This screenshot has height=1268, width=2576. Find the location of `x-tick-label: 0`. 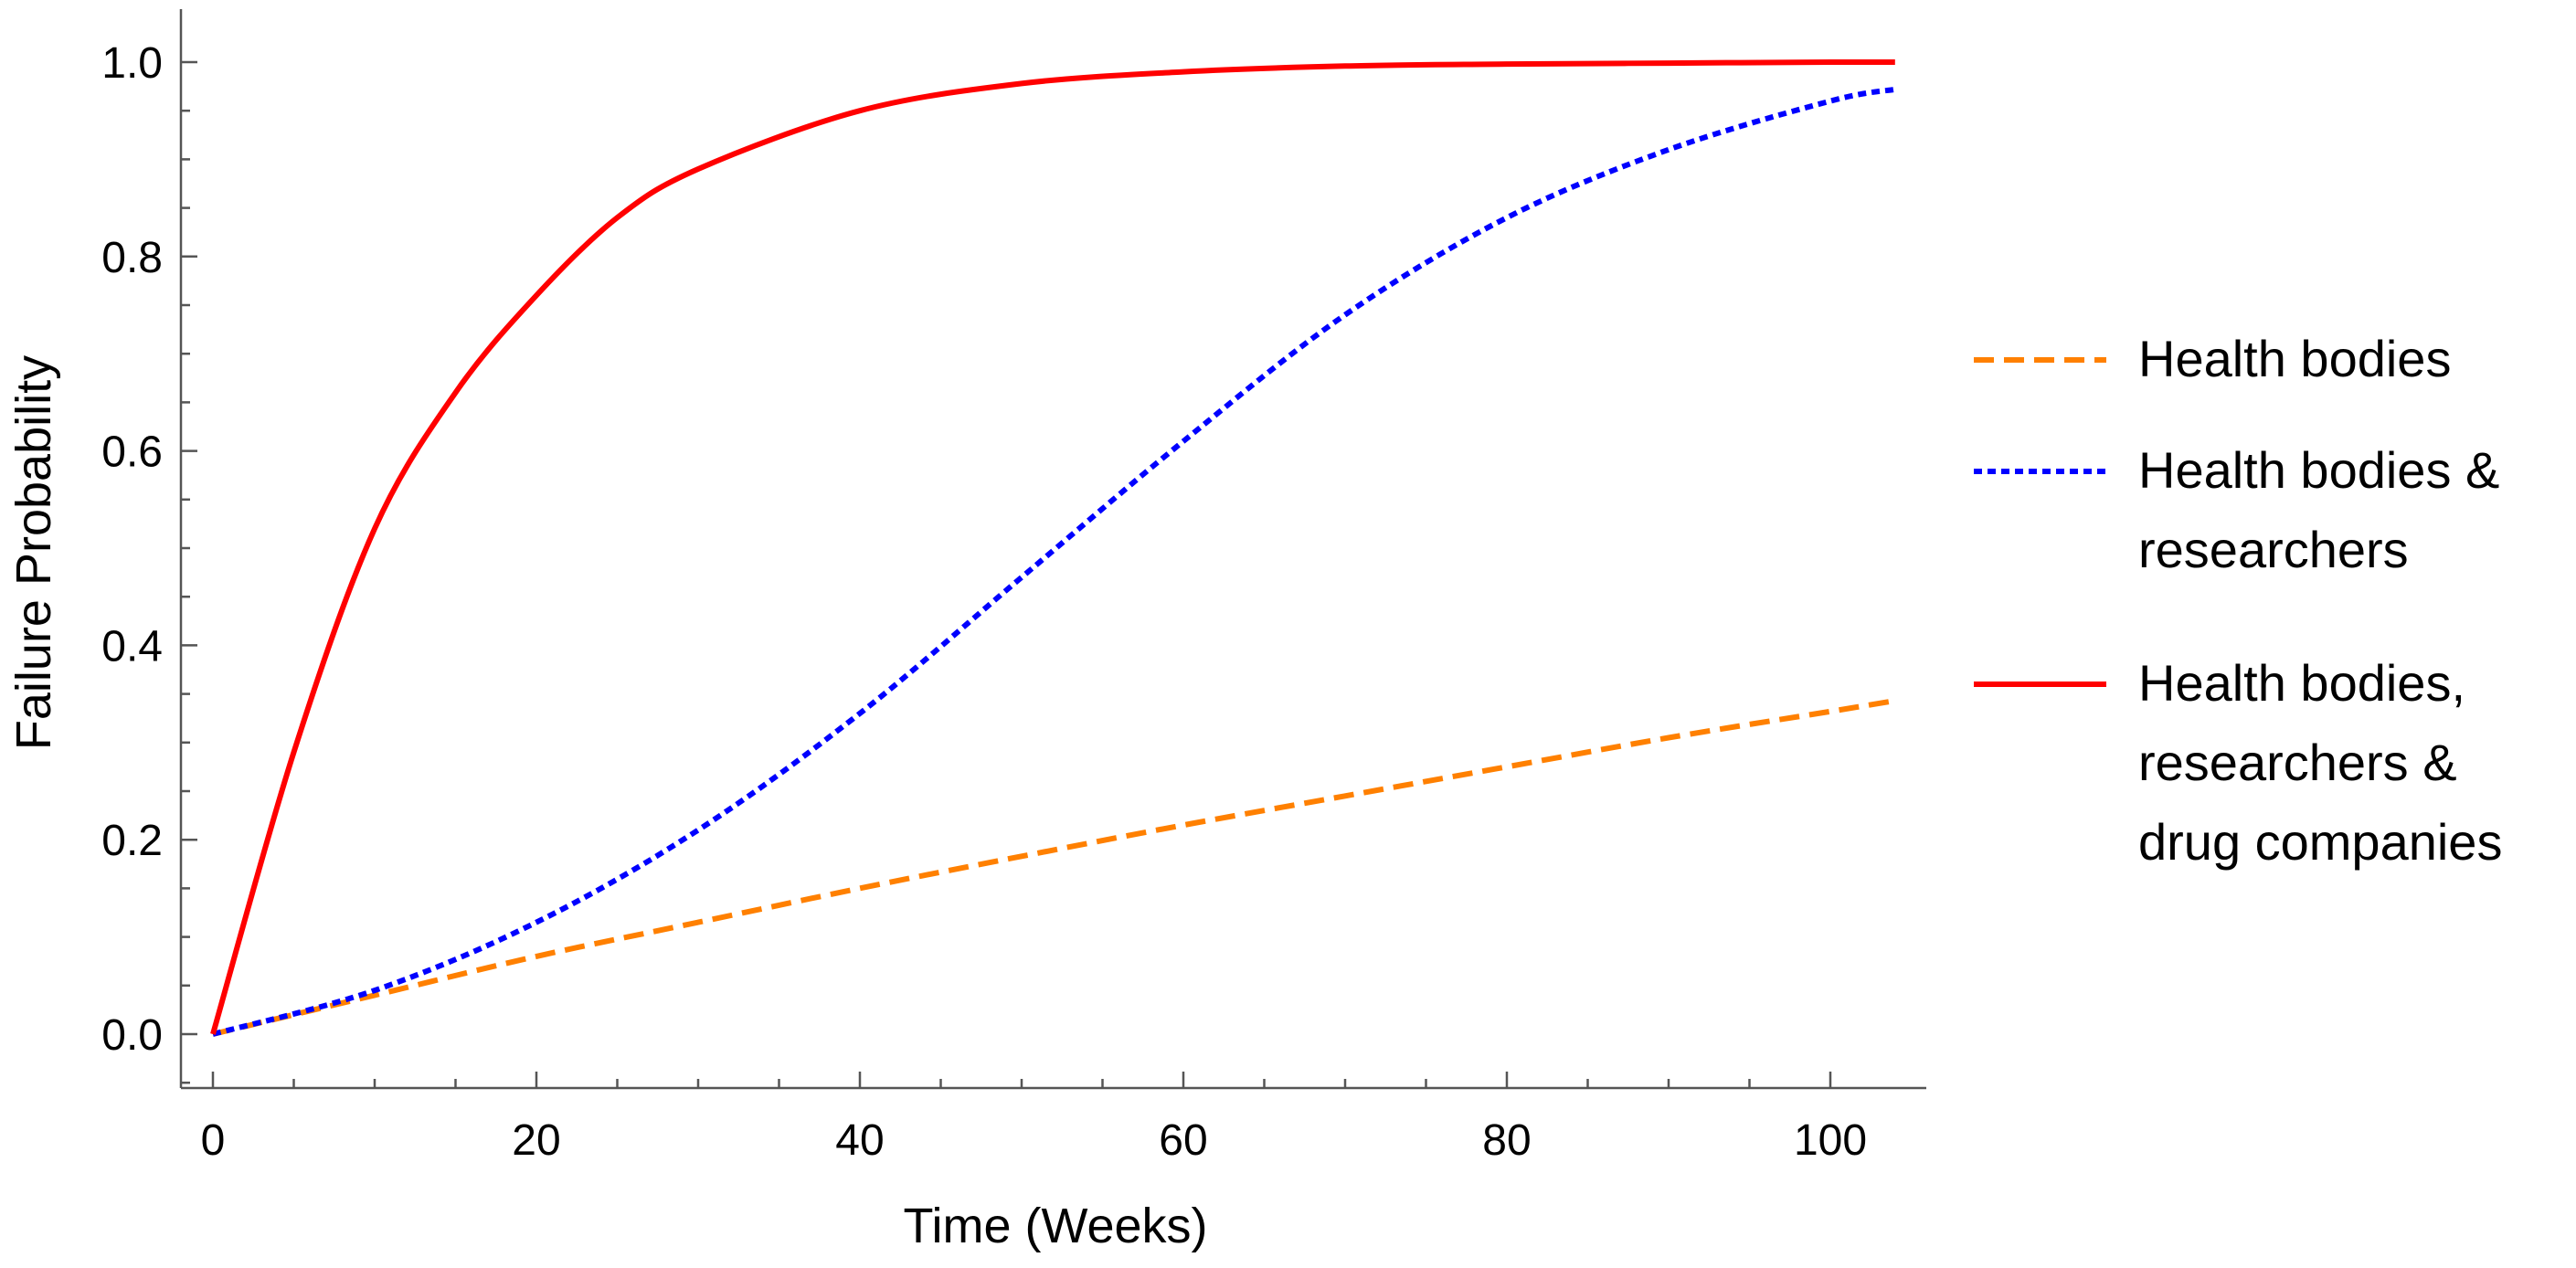

x-tick-label: 0 is located at coordinates (213, 1140).